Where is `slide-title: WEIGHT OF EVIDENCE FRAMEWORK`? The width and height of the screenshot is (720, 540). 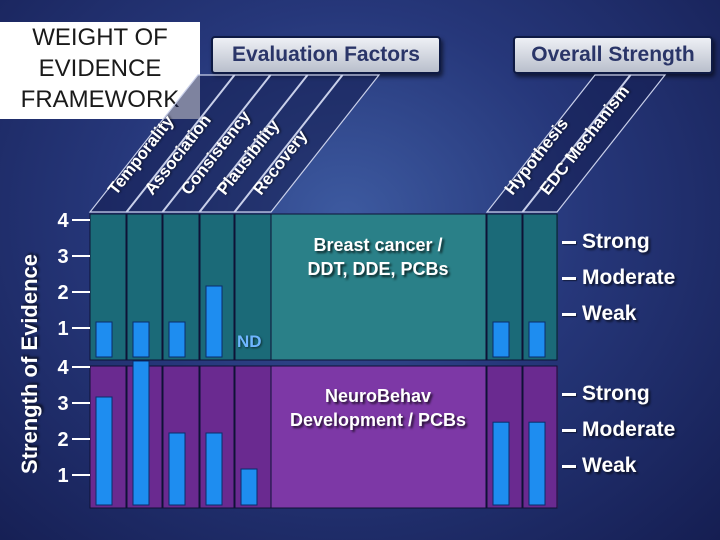 slide-title: WEIGHT OF EVIDENCE FRAMEWORK is located at coordinates (100, 70).